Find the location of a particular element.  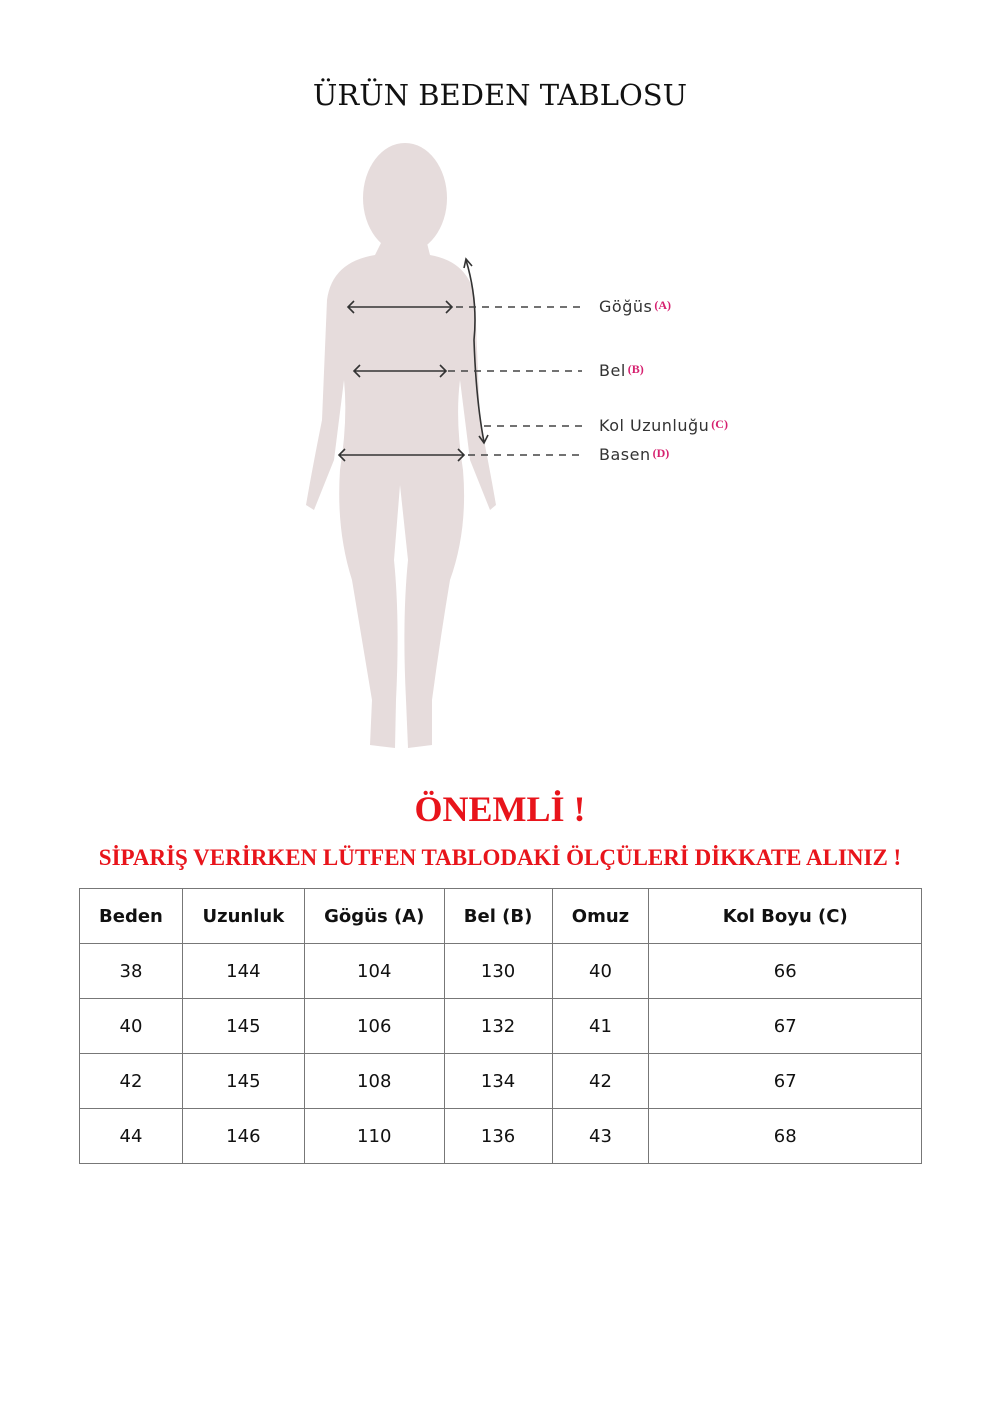

body-silhouette-figure is located at coordinates (445, 445).